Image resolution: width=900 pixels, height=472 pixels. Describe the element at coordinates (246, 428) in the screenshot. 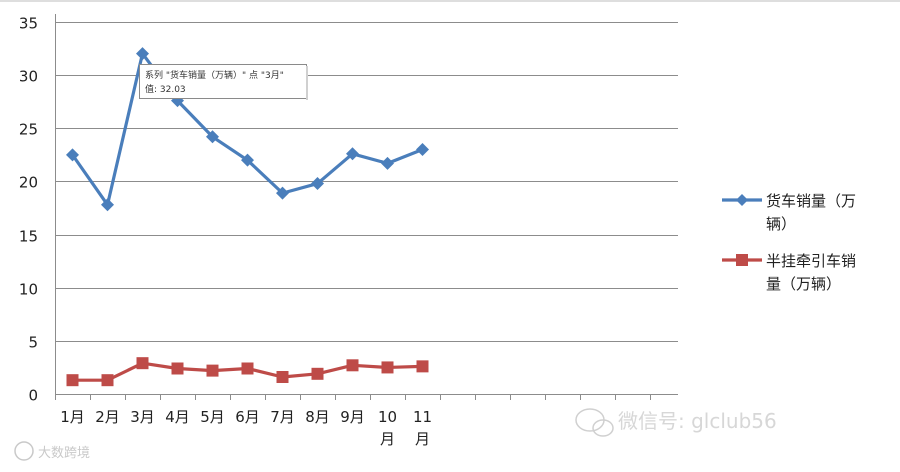

I see `x-tick-labels: 1月 2月 3月 4月 5月 6月 7月 8月 9月 10 月 11 月` at that location.